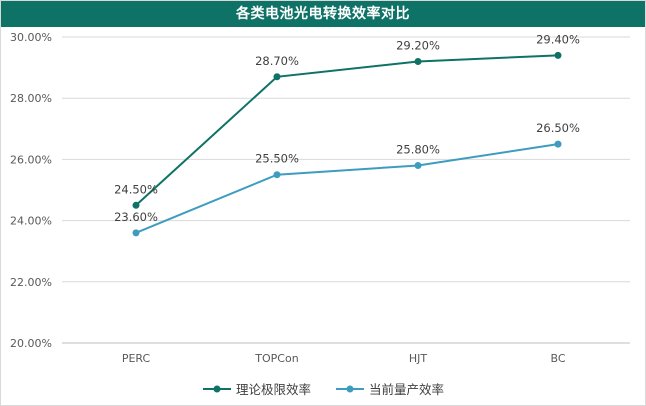  What do you see at coordinates (31, 37) in the screenshot?
I see `y-tick-label: 30.00%` at bounding box center [31, 37].